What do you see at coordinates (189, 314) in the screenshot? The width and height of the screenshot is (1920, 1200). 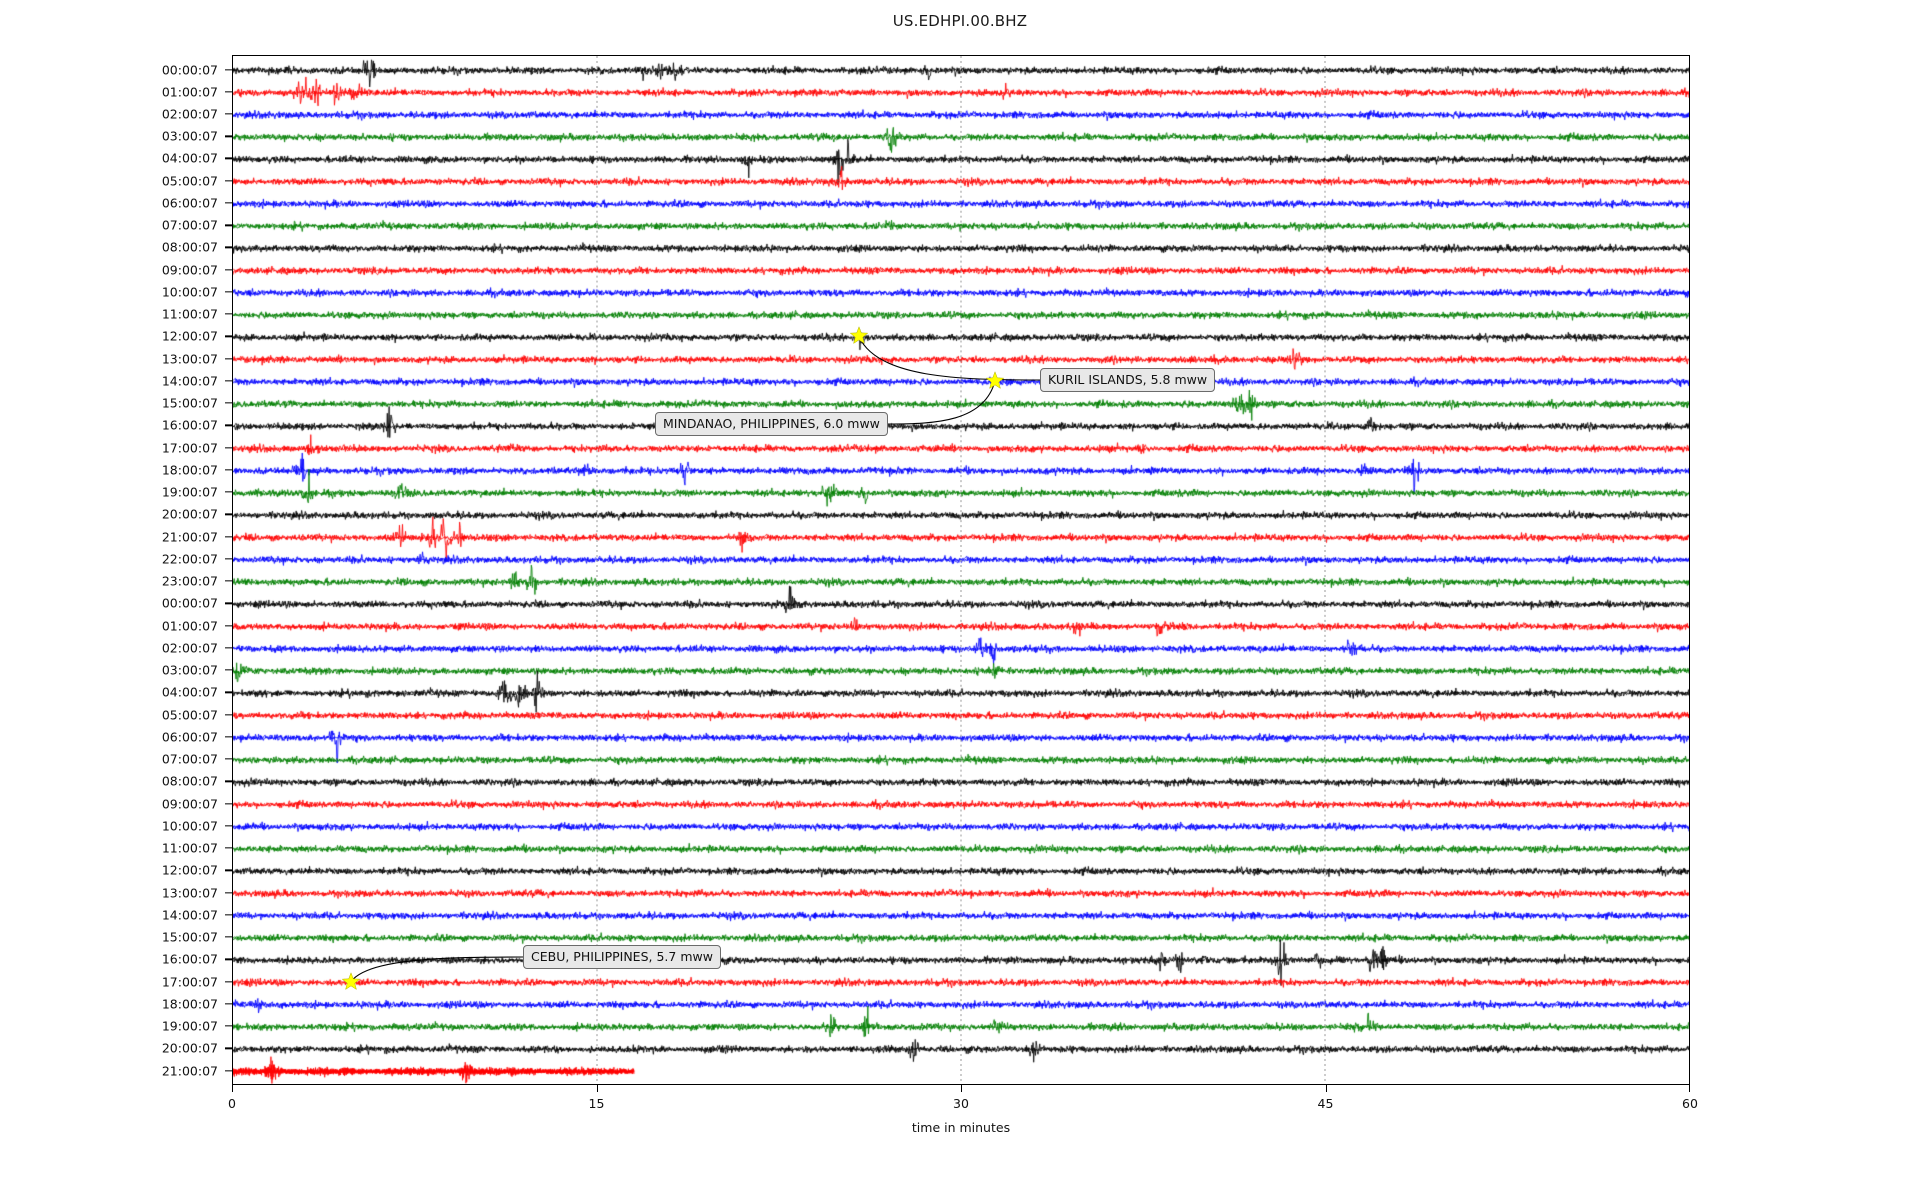 I see `y-tick-label-11: 11:00:07` at bounding box center [189, 314].